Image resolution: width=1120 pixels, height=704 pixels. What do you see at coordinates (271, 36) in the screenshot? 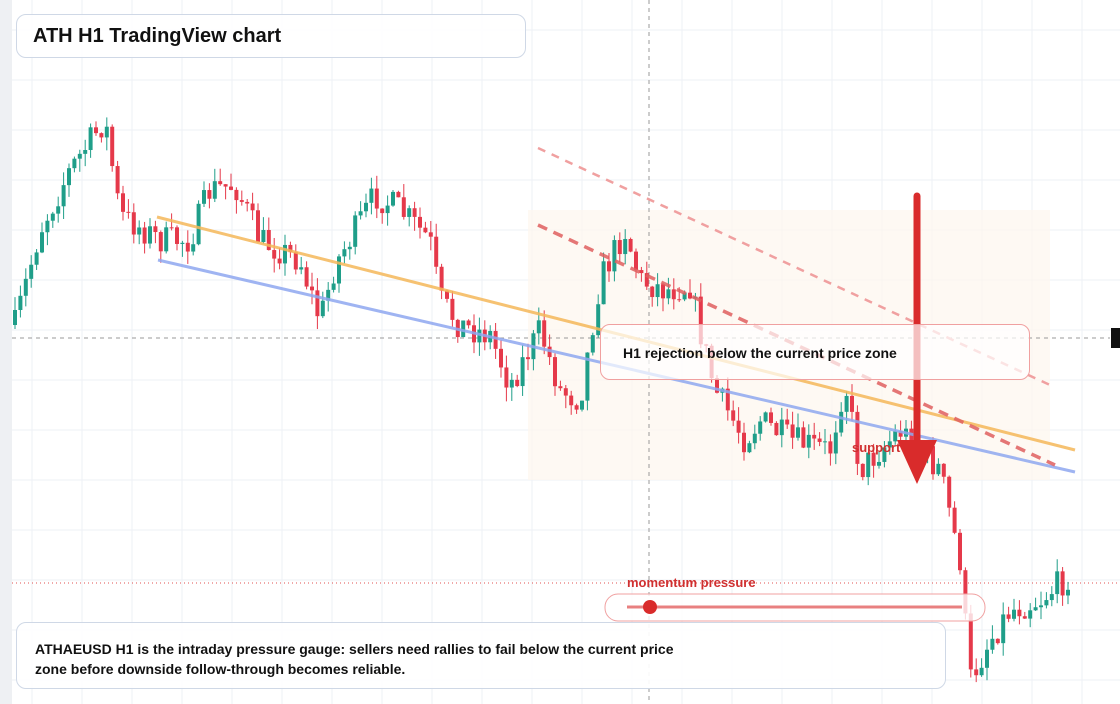
I see `title-box: ATH H1 TradingView chart` at bounding box center [271, 36].